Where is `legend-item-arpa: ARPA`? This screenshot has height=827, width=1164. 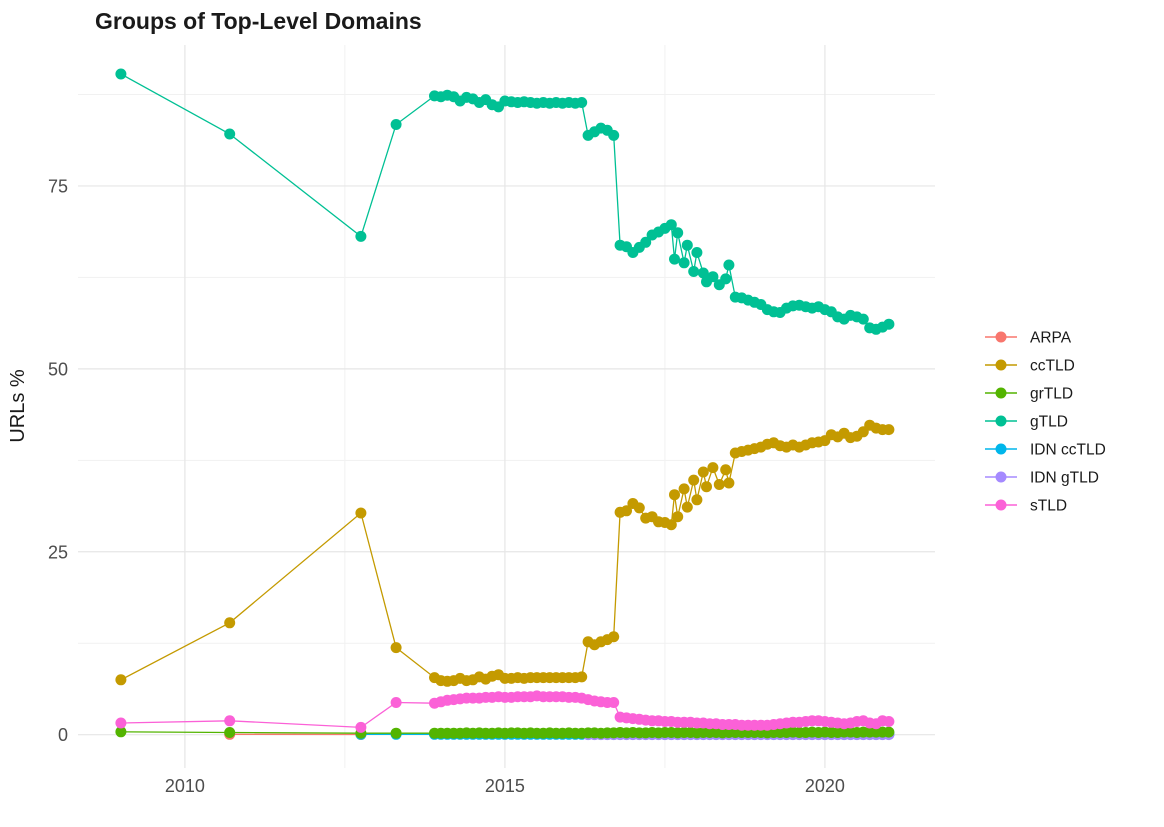
legend-item-arpa: ARPA is located at coordinates (1028, 338).